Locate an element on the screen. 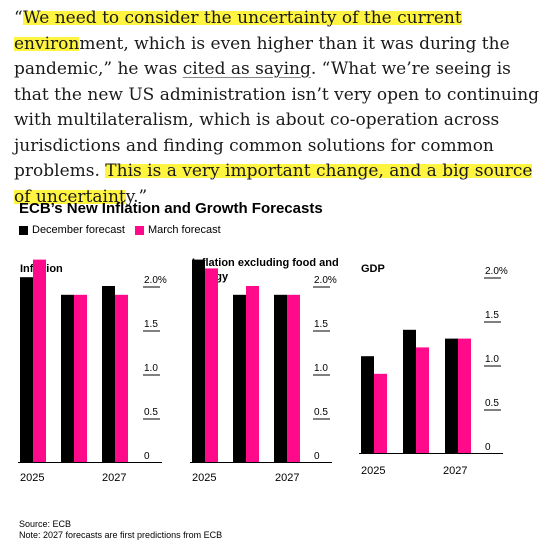 The image size is (549, 553). panel-title-line: energy is located at coordinates (210, 277).